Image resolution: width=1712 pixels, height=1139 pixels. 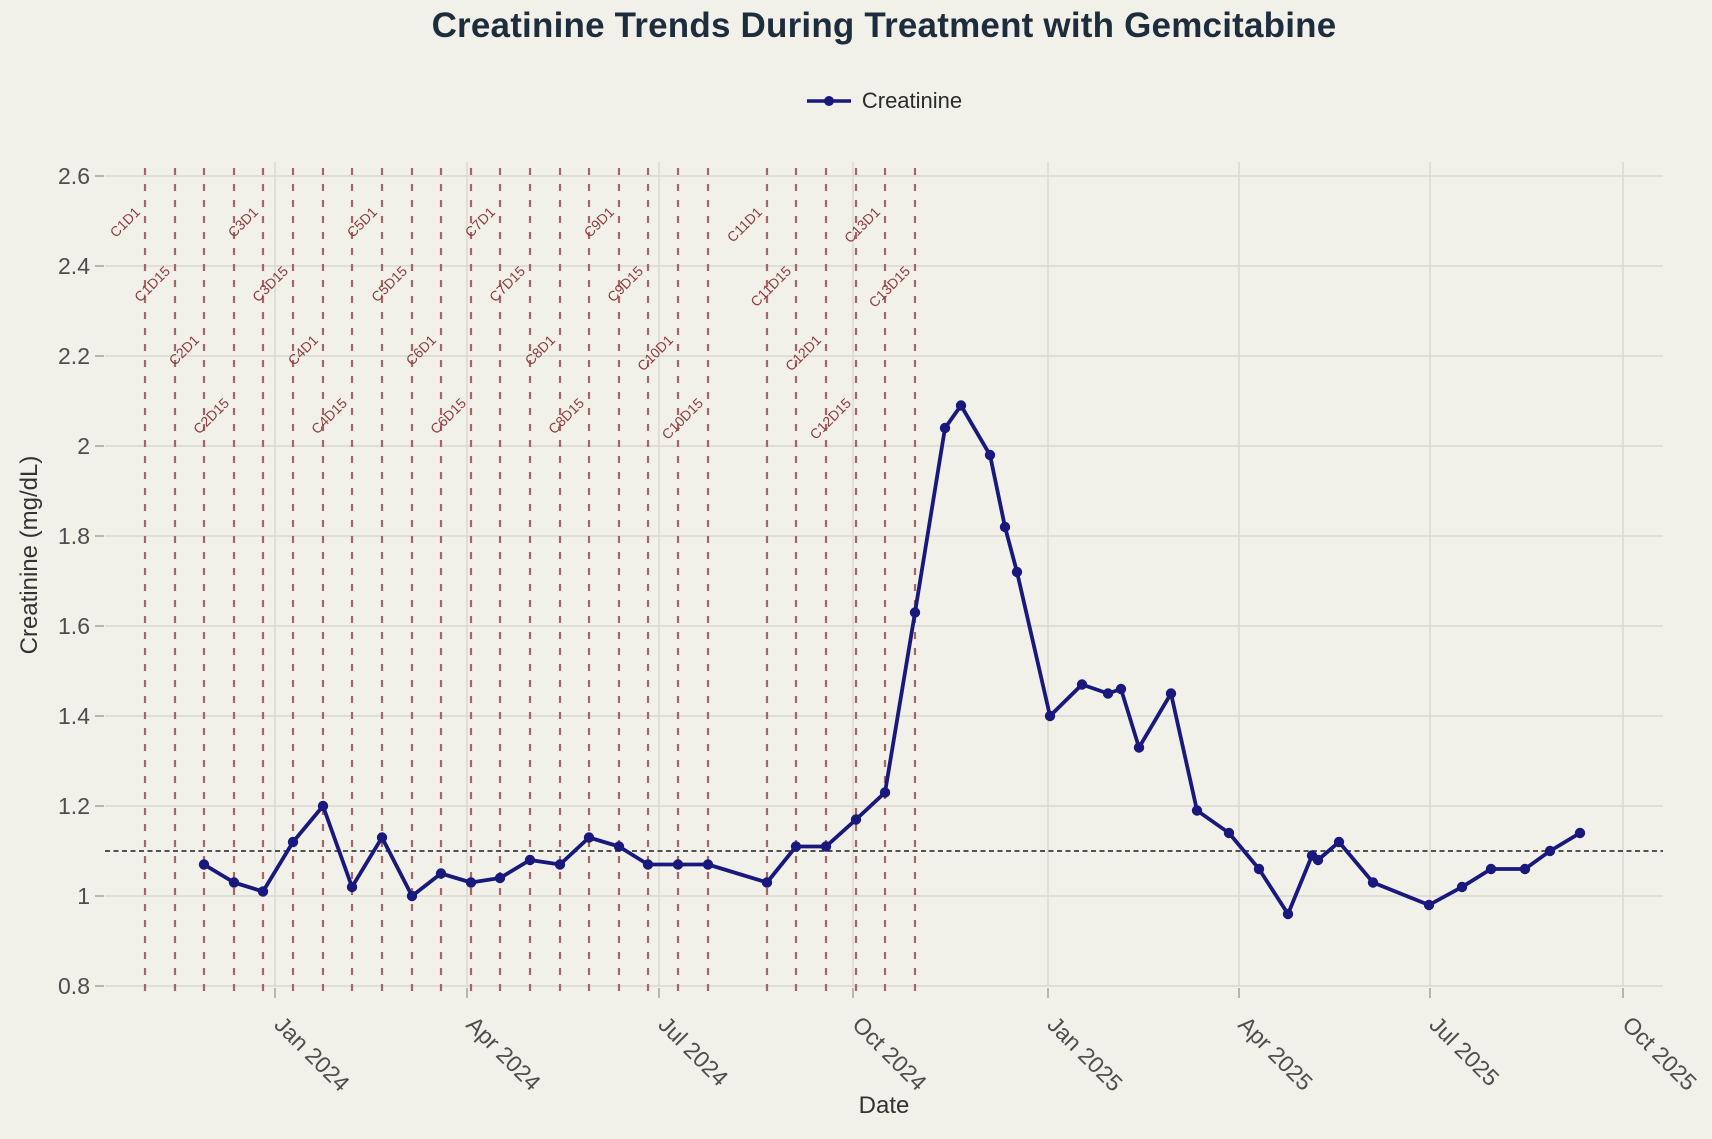 What do you see at coordinates (828, 101) in the screenshot?
I see `legend-line-marker-icon` at bounding box center [828, 101].